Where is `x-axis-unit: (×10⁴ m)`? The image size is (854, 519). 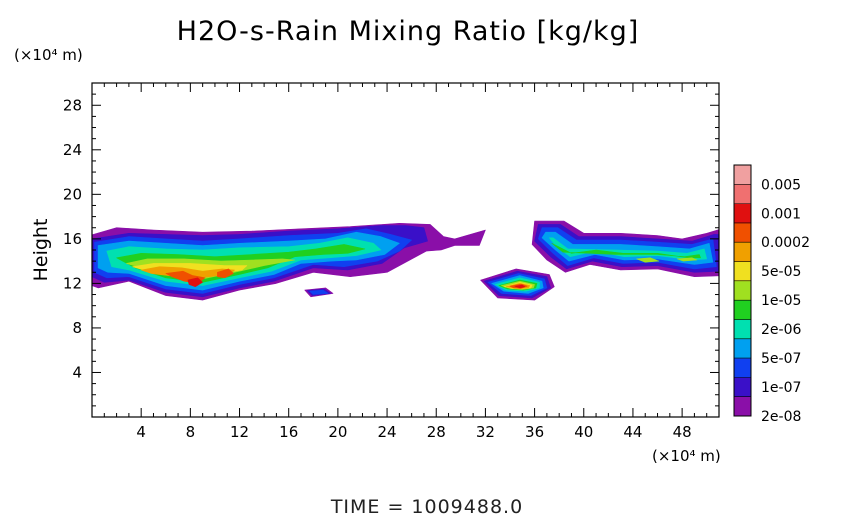
x-axis-unit: (×10⁴ m) is located at coordinates (686, 456).